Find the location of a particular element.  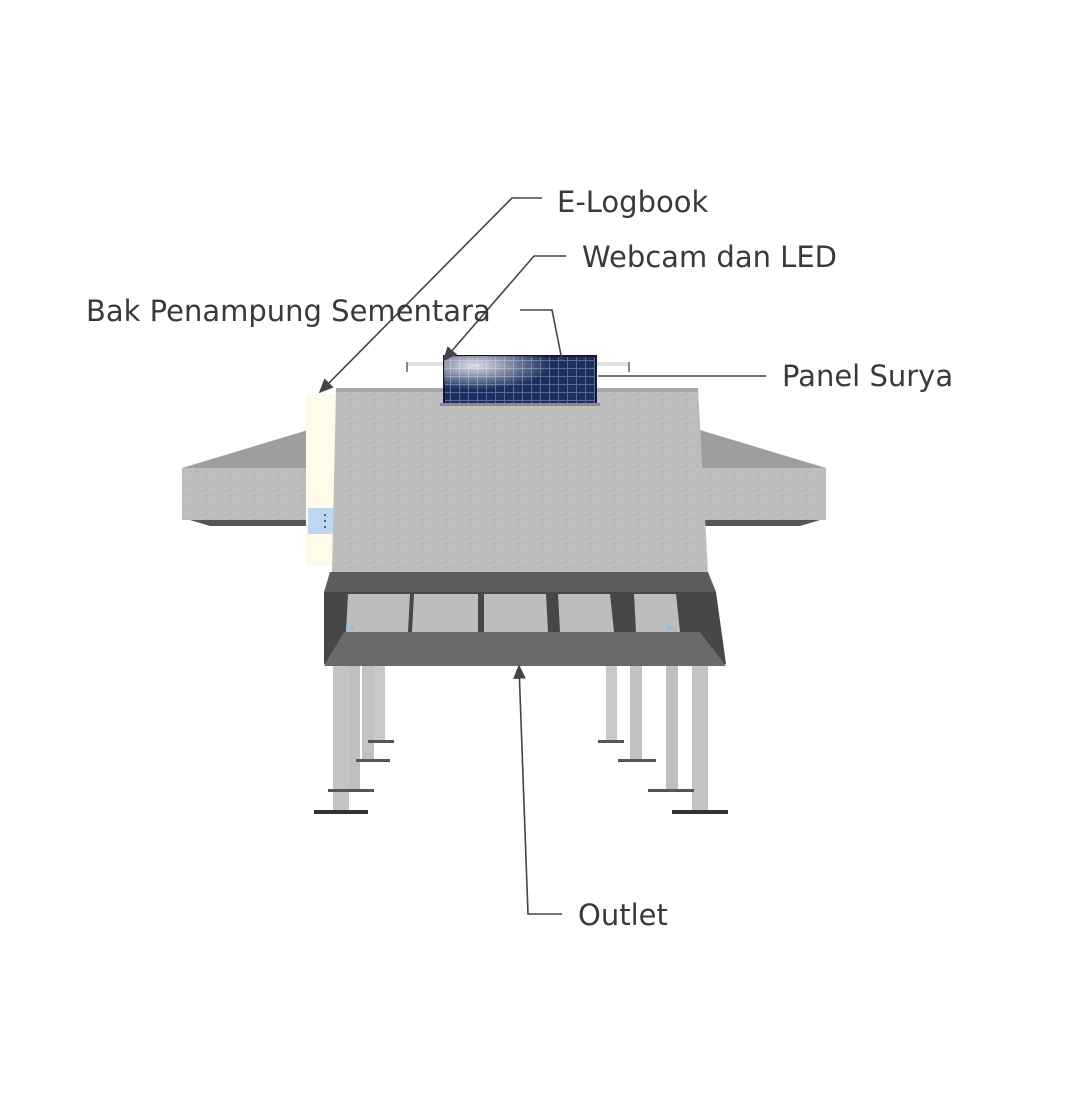

outlet-tray is located at coordinates (525, 619).